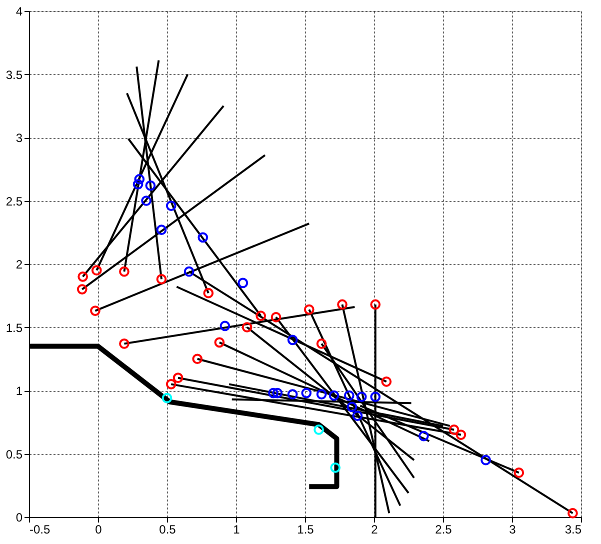 Image resolution: width=601 pixels, height=544 pixels. What do you see at coordinates (98, 529) in the screenshot?
I see `x-tick-label: 0` at bounding box center [98, 529].